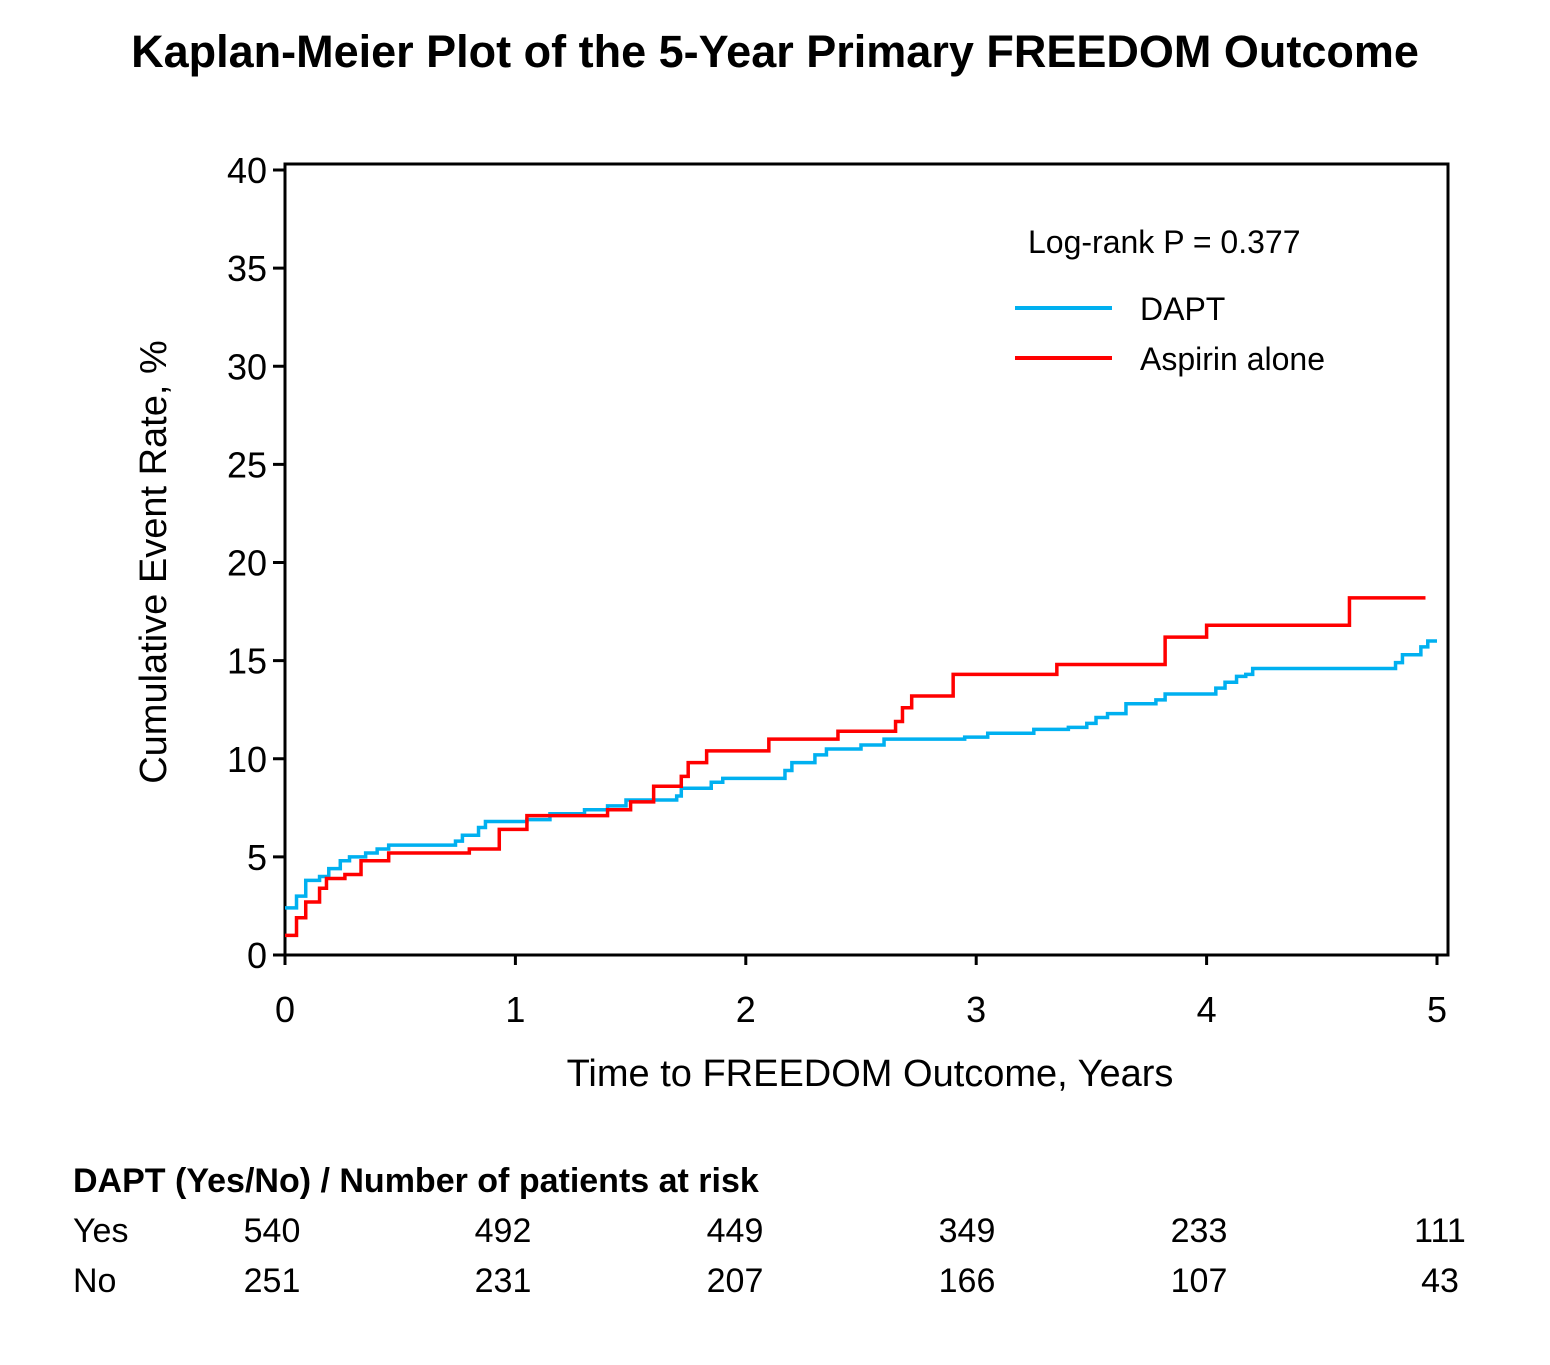  What do you see at coordinates (515, 1009) in the screenshot?
I see `x-tick-label: 1` at bounding box center [515, 1009].